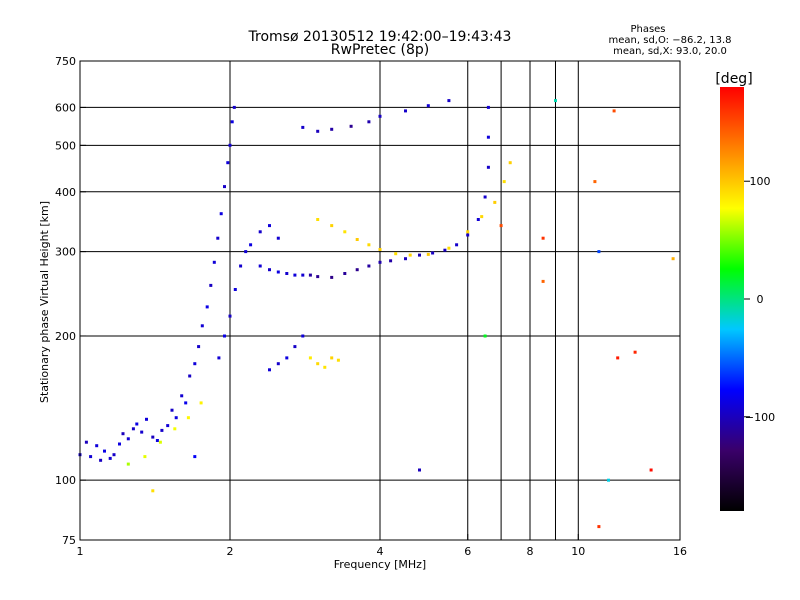 Image resolution: width=800 pixels, height=600 pixels. What do you see at coordinates (69, 540) in the screenshot?
I see `y-tick-label: 75` at bounding box center [69, 540].